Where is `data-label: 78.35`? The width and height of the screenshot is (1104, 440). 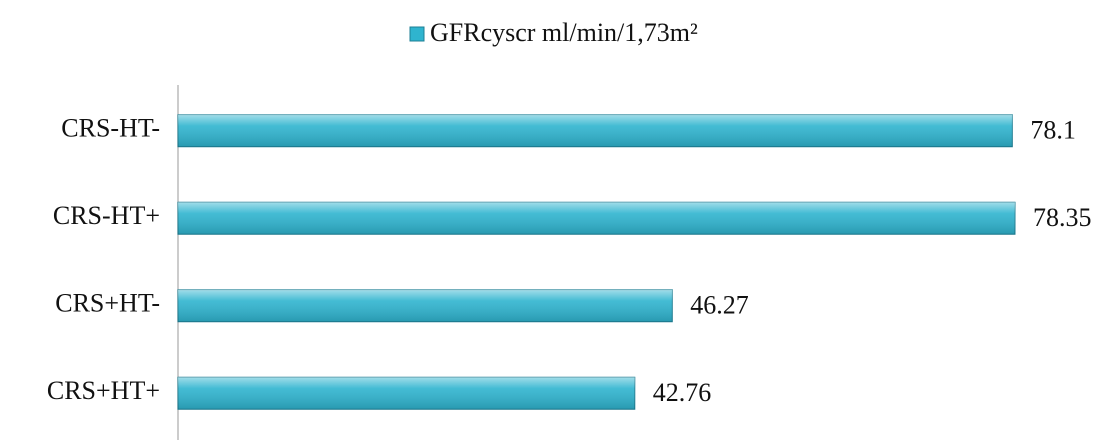 data-label: 78.35 is located at coordinates (1062, 217).